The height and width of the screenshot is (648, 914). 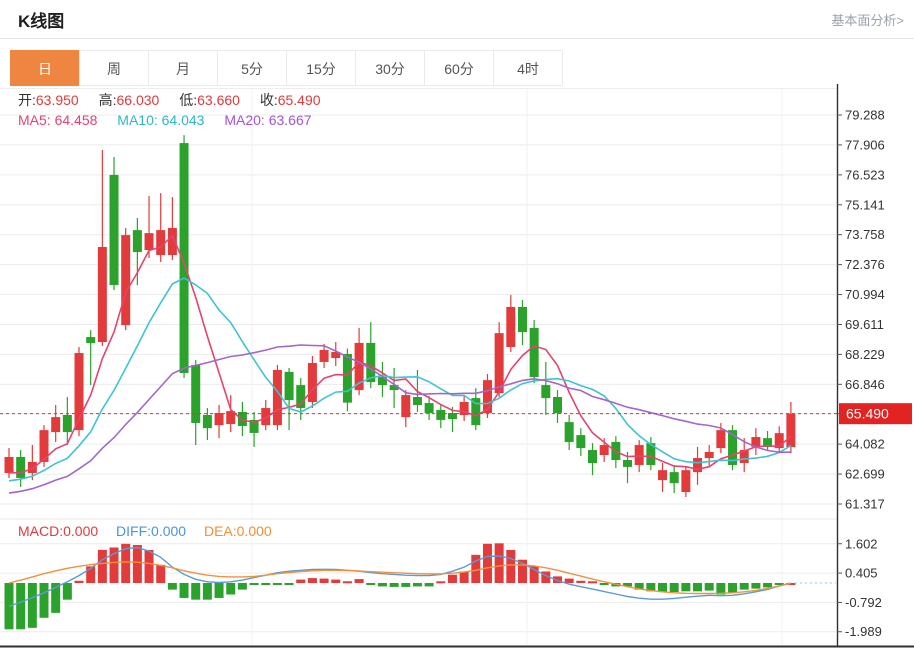 What do you see at coordinates (863, 631) in the screenshot?
I see `macd-axis-label: -1.989` at bounding box center [863, 631].